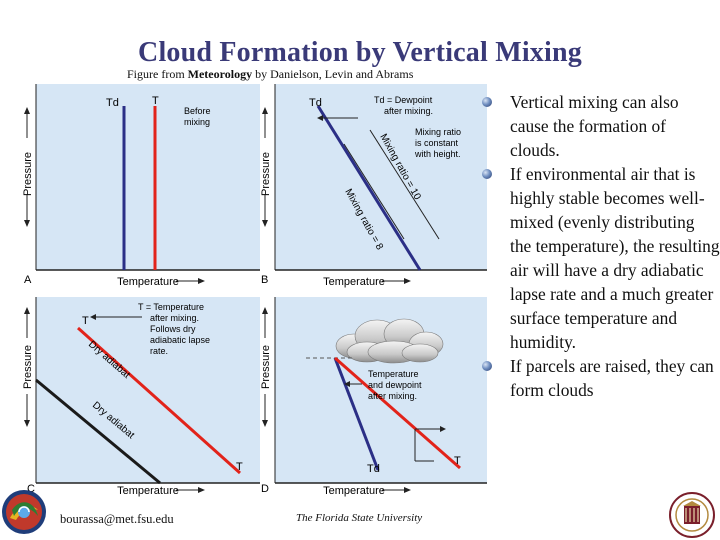 Image resolution: width=720 pixels, height=540 pixels. Describe the element at coordinates (24, 512) in the screenshot. I see `coaps-logo-icon` at that location.